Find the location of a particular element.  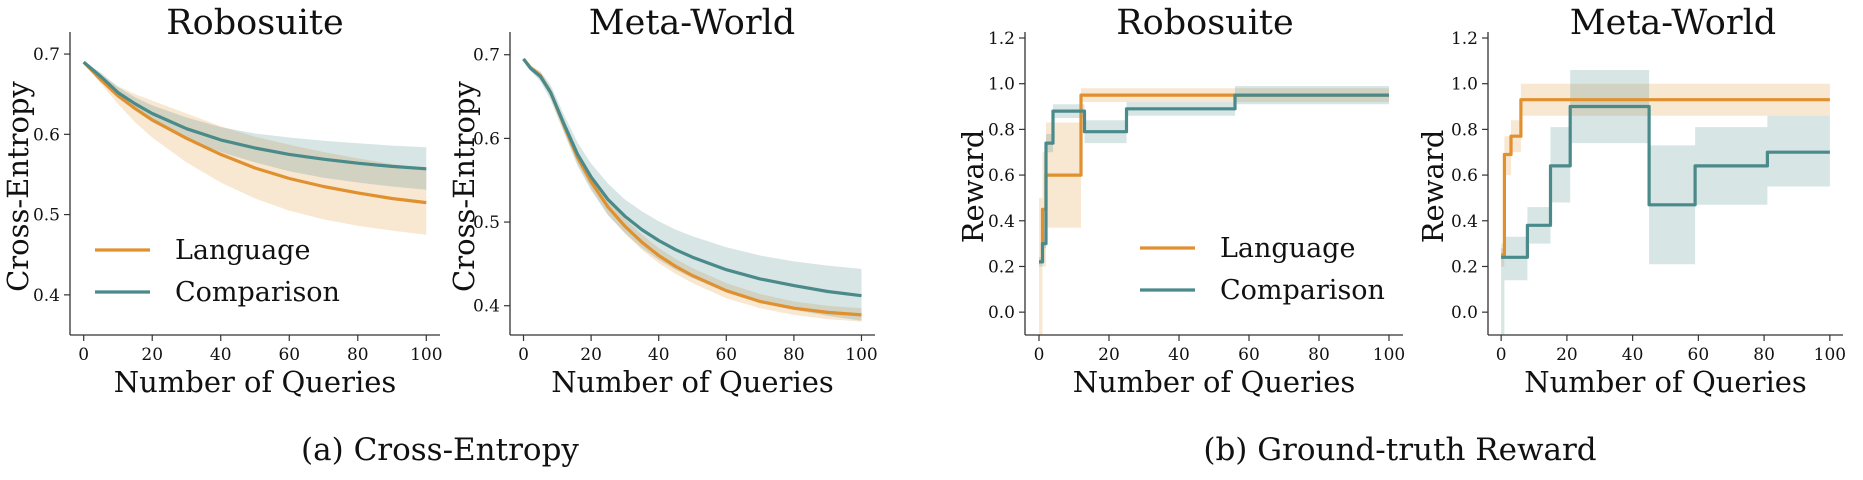

caption-ground-truth-reward: (b) Ground-truth Reward is located at coordinates (1400, 450).